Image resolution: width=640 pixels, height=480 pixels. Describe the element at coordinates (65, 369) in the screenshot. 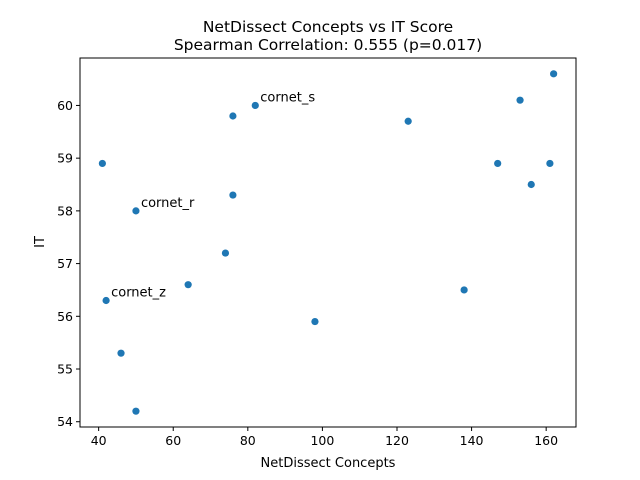

I see `y-tick-label: 55` at that location.